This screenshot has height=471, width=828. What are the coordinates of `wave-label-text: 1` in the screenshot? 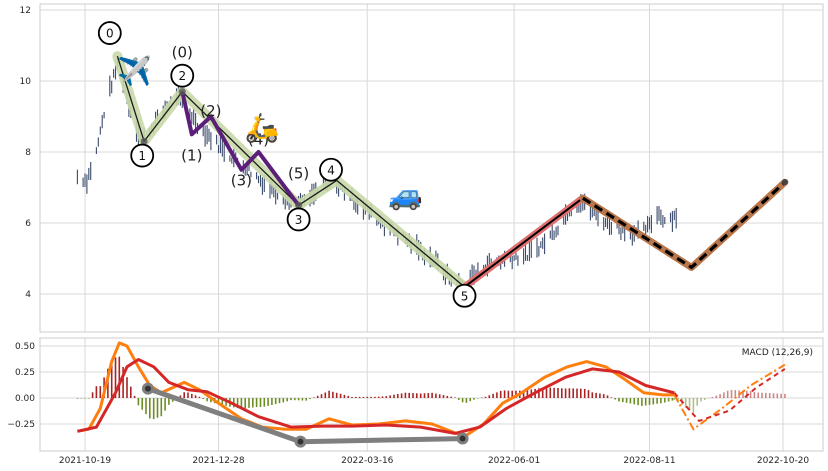 It's located at (142, 156).